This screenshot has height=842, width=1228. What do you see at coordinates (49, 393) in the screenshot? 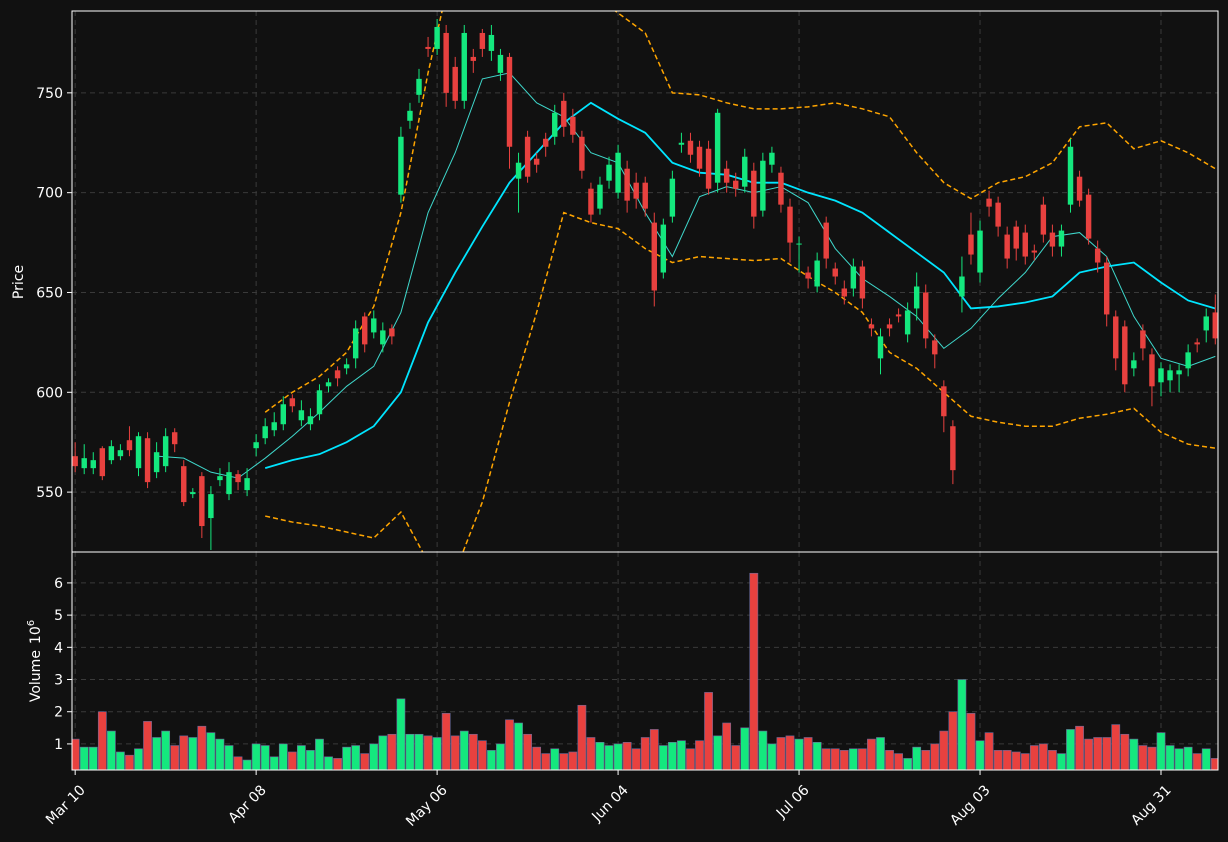
I see `y-tick-label: 600` at bounding box center [49, 393].